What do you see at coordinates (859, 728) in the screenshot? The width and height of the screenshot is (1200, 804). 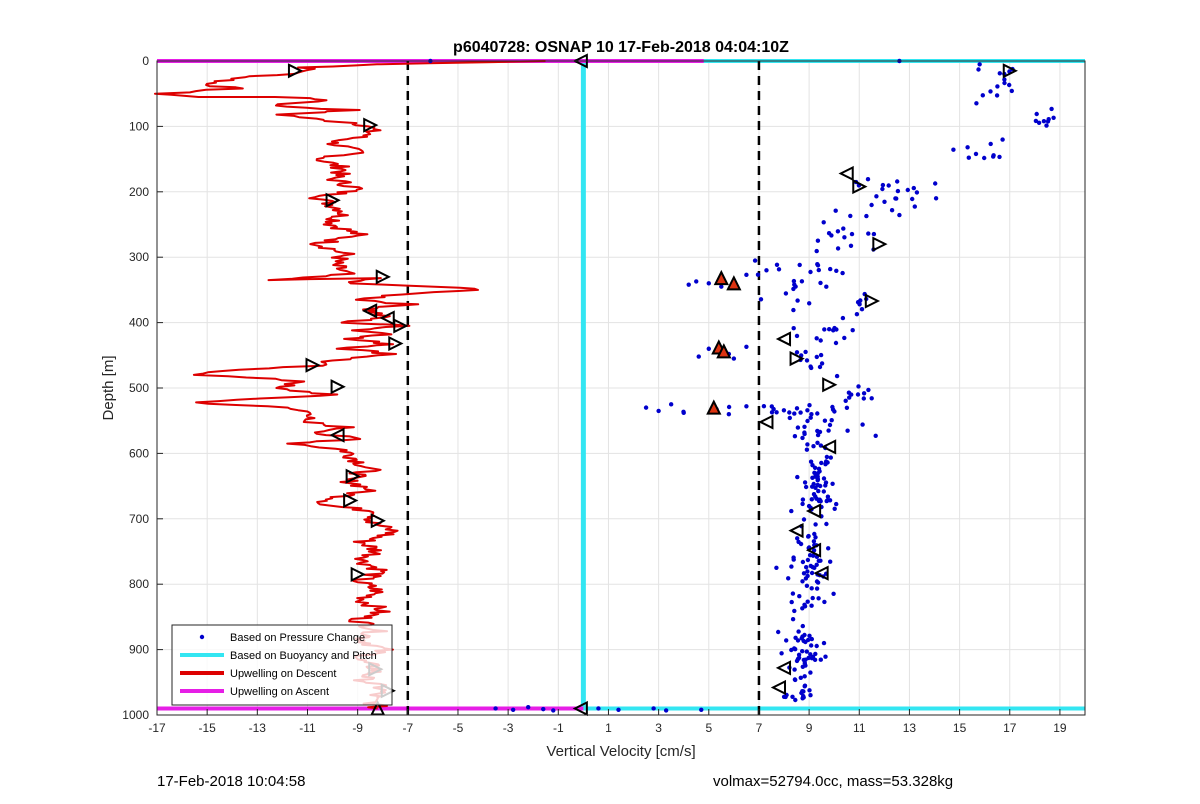 I see `x-tick-label: 11` at bounding box center [859, 728].